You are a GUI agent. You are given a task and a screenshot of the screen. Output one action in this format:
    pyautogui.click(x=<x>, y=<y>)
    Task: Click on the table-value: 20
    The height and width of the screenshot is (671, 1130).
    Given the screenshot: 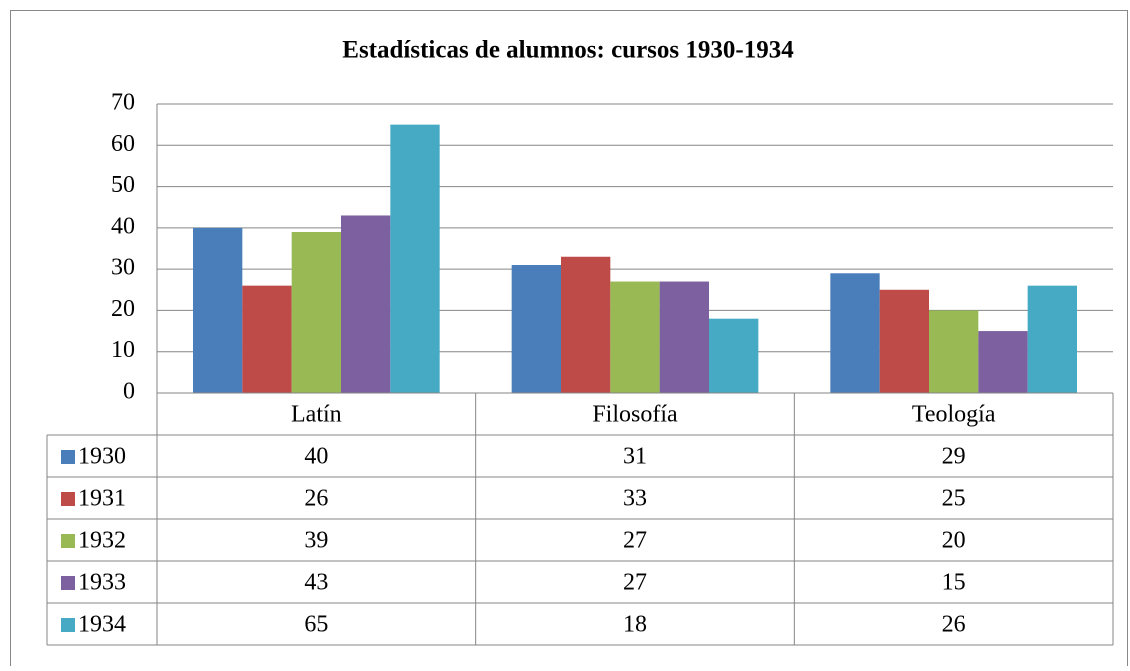 What is the action you would take?
    pyautogui.click(x=954, y=541)
    